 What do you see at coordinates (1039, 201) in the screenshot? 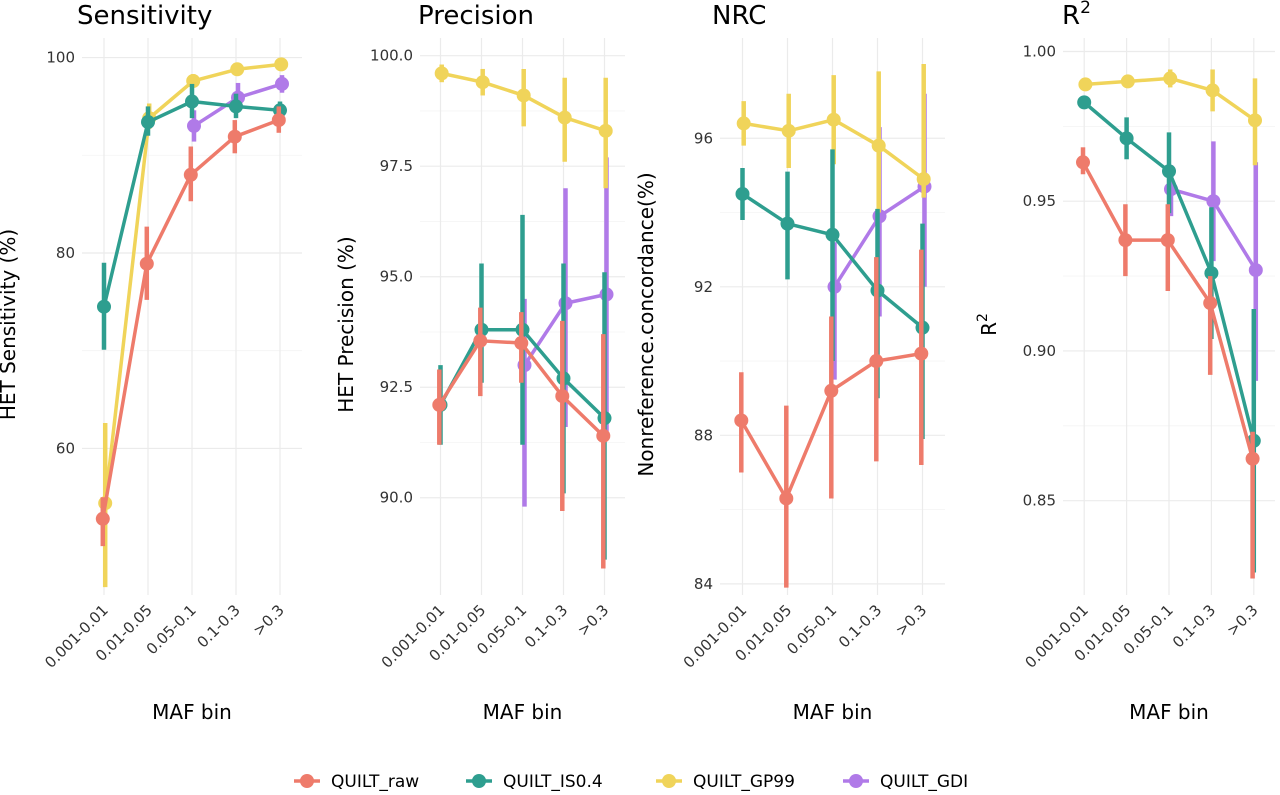
I see `y-tick-label: 0.95` at bounding box center [1039, 201].